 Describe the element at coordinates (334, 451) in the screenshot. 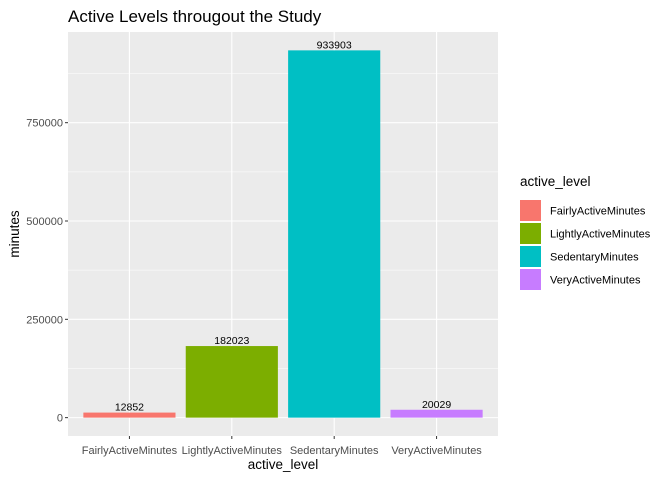

I see `x-tick-label: SedentaryMinutes` at that location.